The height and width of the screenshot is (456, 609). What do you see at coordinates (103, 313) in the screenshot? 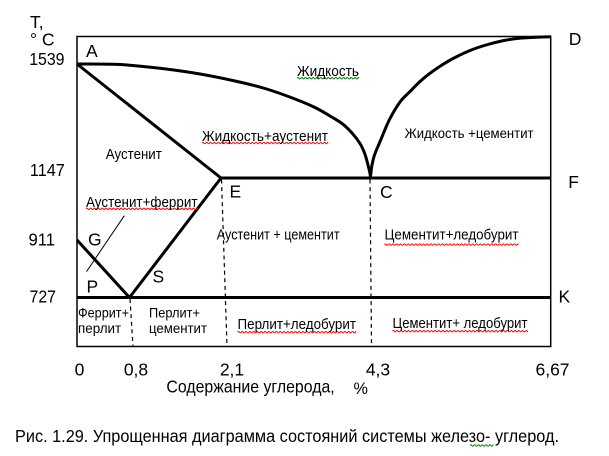
I see `svg-text: Феррит+` at bounding box center [103, 313].